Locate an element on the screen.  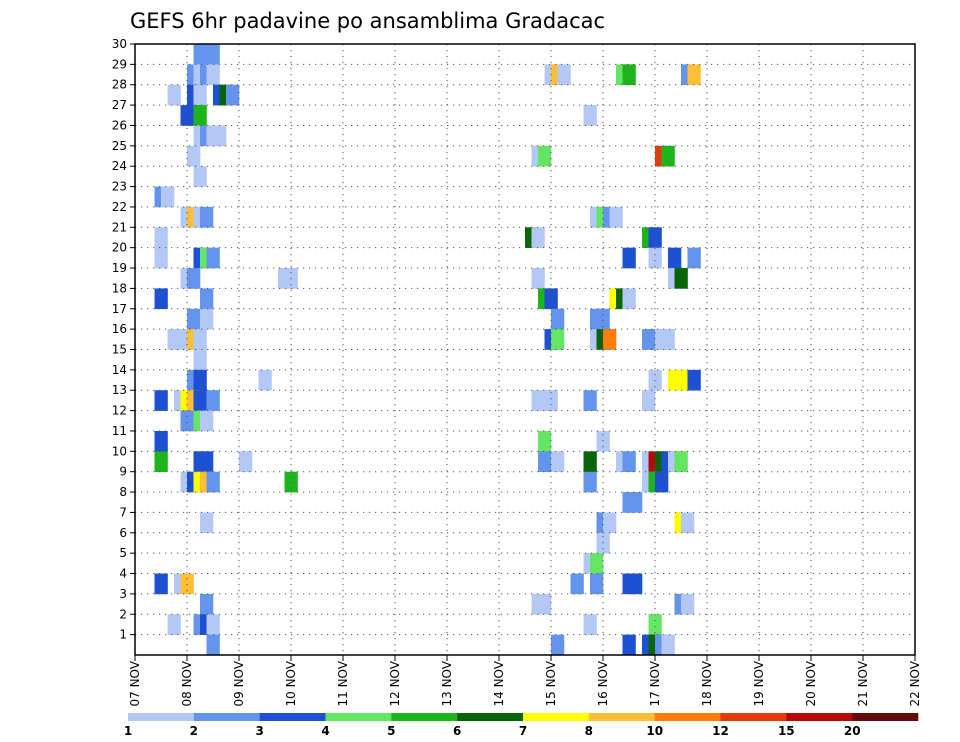
y-tick-label: 4 is located at coordinates (123, 574).